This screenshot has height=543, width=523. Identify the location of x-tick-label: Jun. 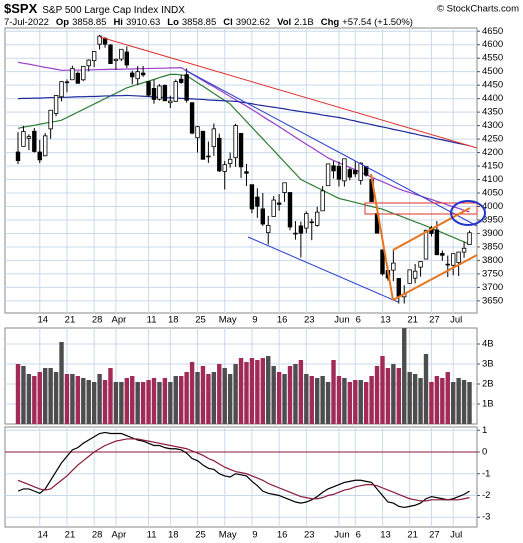
(341, 535).